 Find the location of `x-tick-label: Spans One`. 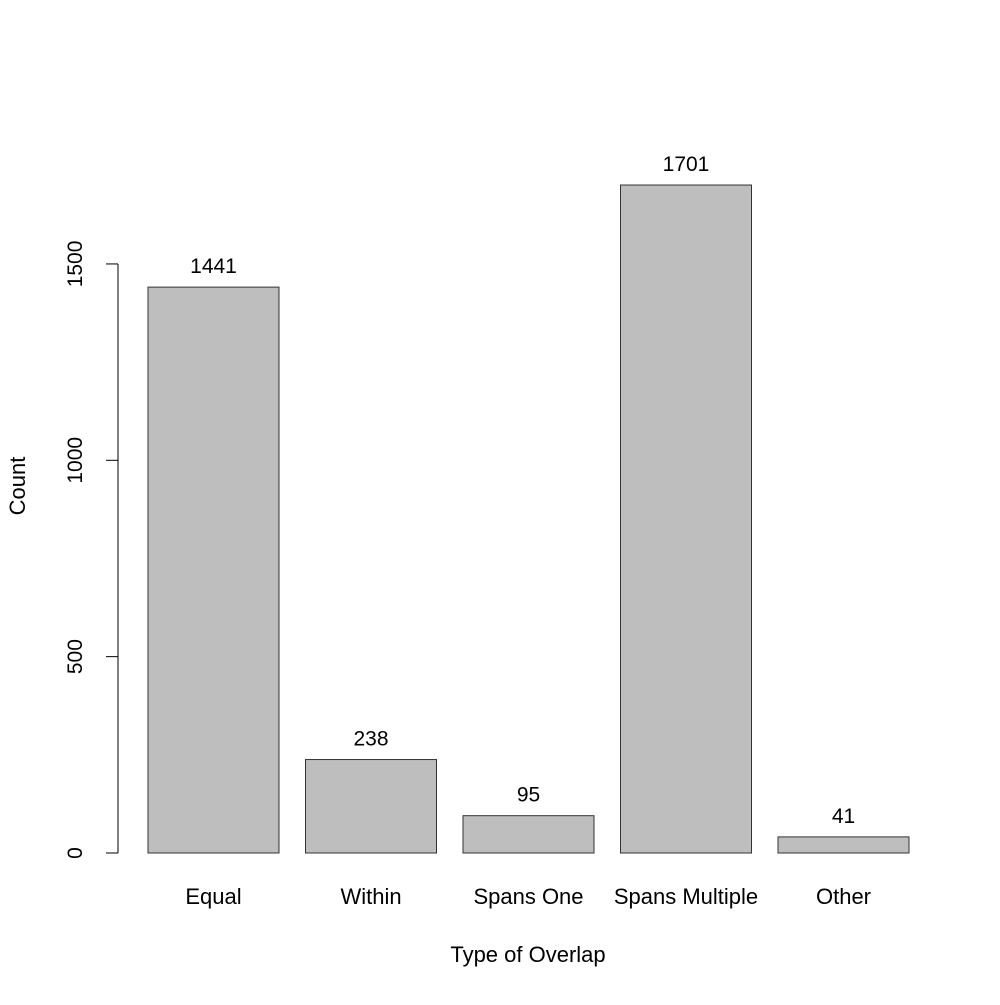

x-tick-label: Spans One is located at coordinates (528, 896).